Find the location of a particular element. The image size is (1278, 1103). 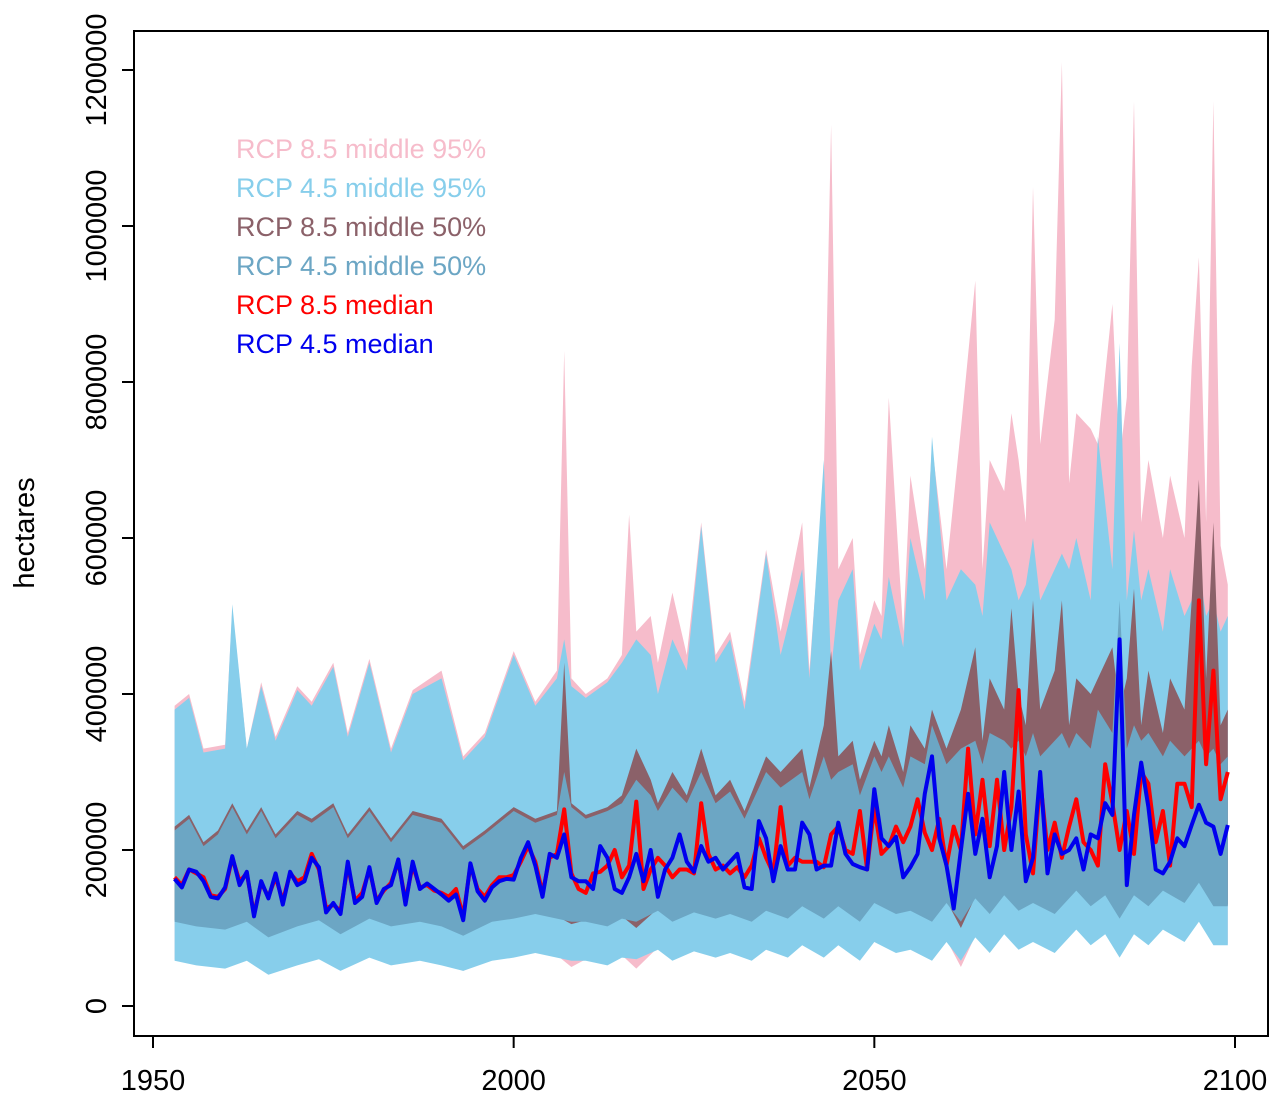

x-tick-label: 2100 is located at coordinates (1235, 1081).